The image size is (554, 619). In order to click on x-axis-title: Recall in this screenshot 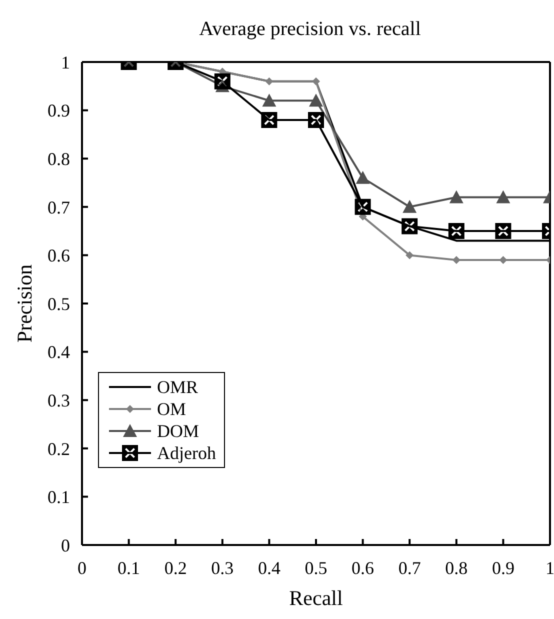, I will do `click(316, 598)`.